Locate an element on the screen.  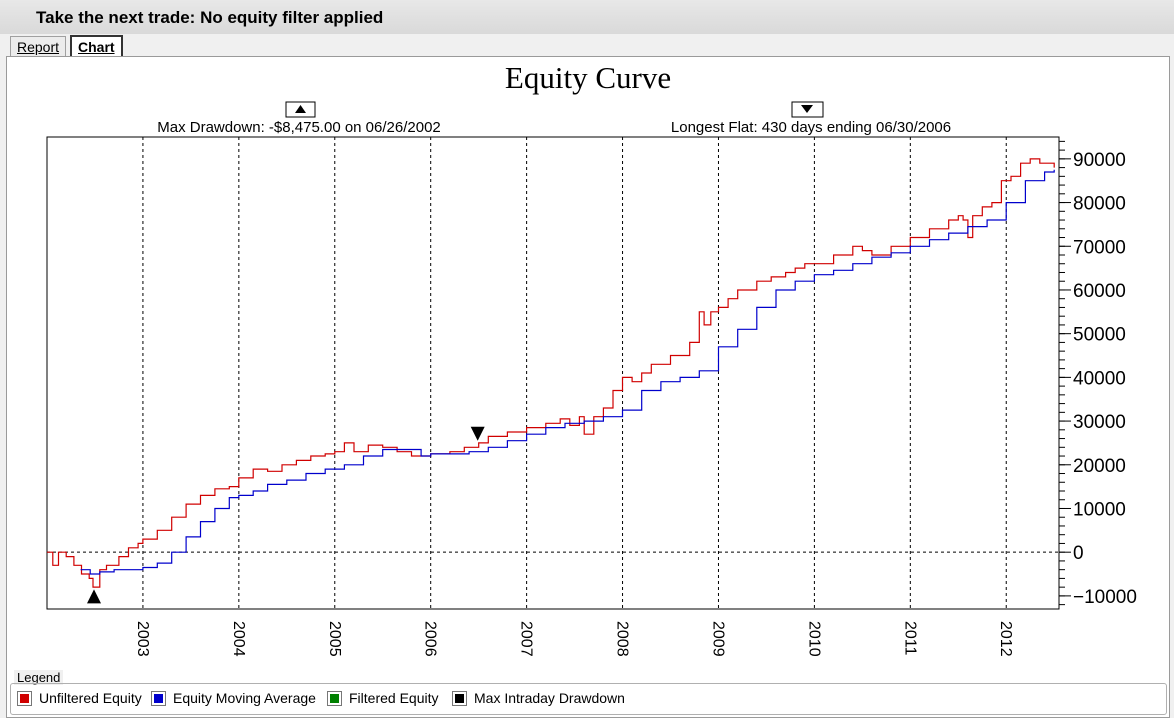
y-tick-label: 50000 is located at coordinates (1099, 335).